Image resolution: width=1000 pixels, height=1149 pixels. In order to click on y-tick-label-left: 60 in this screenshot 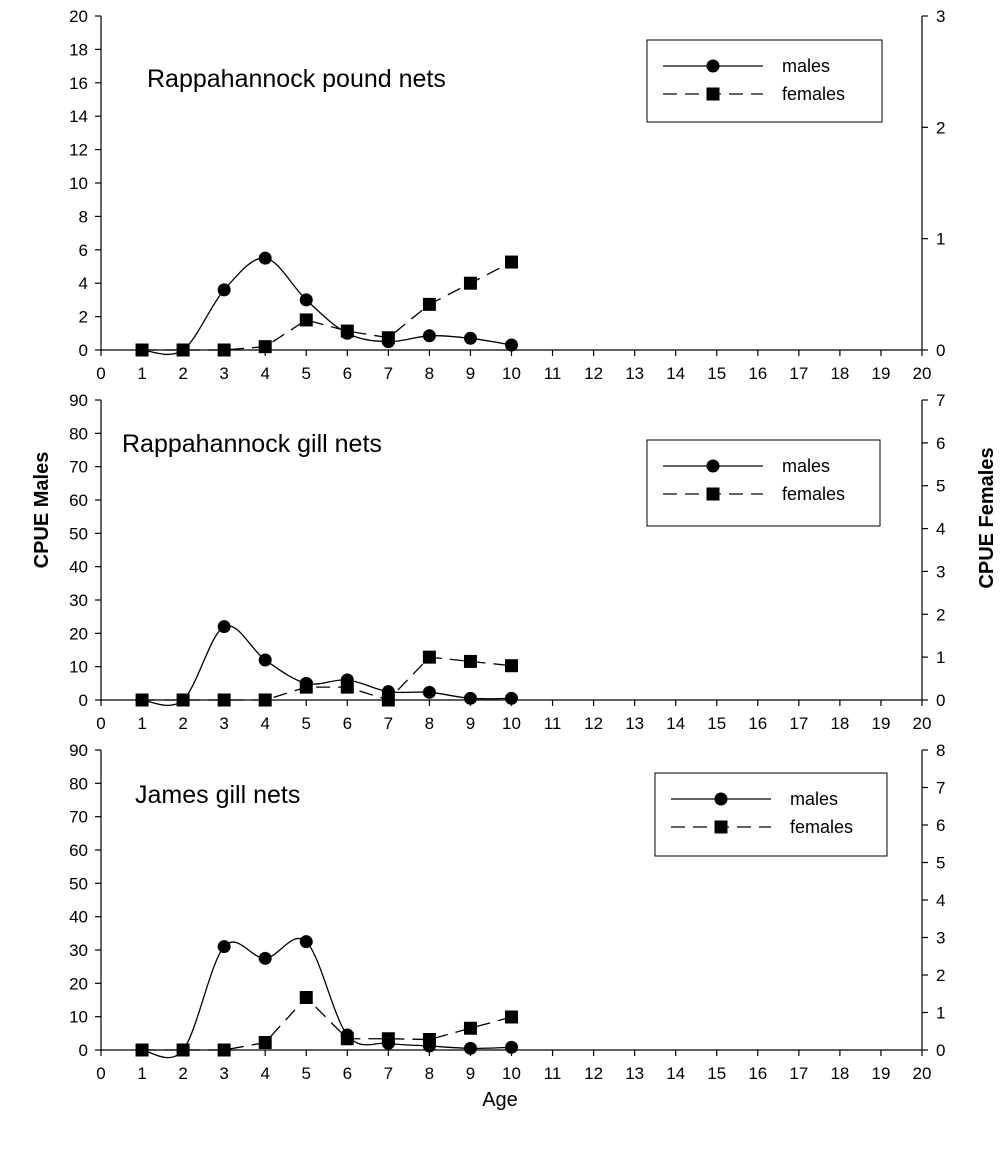, I will do `click(78, 500)`.